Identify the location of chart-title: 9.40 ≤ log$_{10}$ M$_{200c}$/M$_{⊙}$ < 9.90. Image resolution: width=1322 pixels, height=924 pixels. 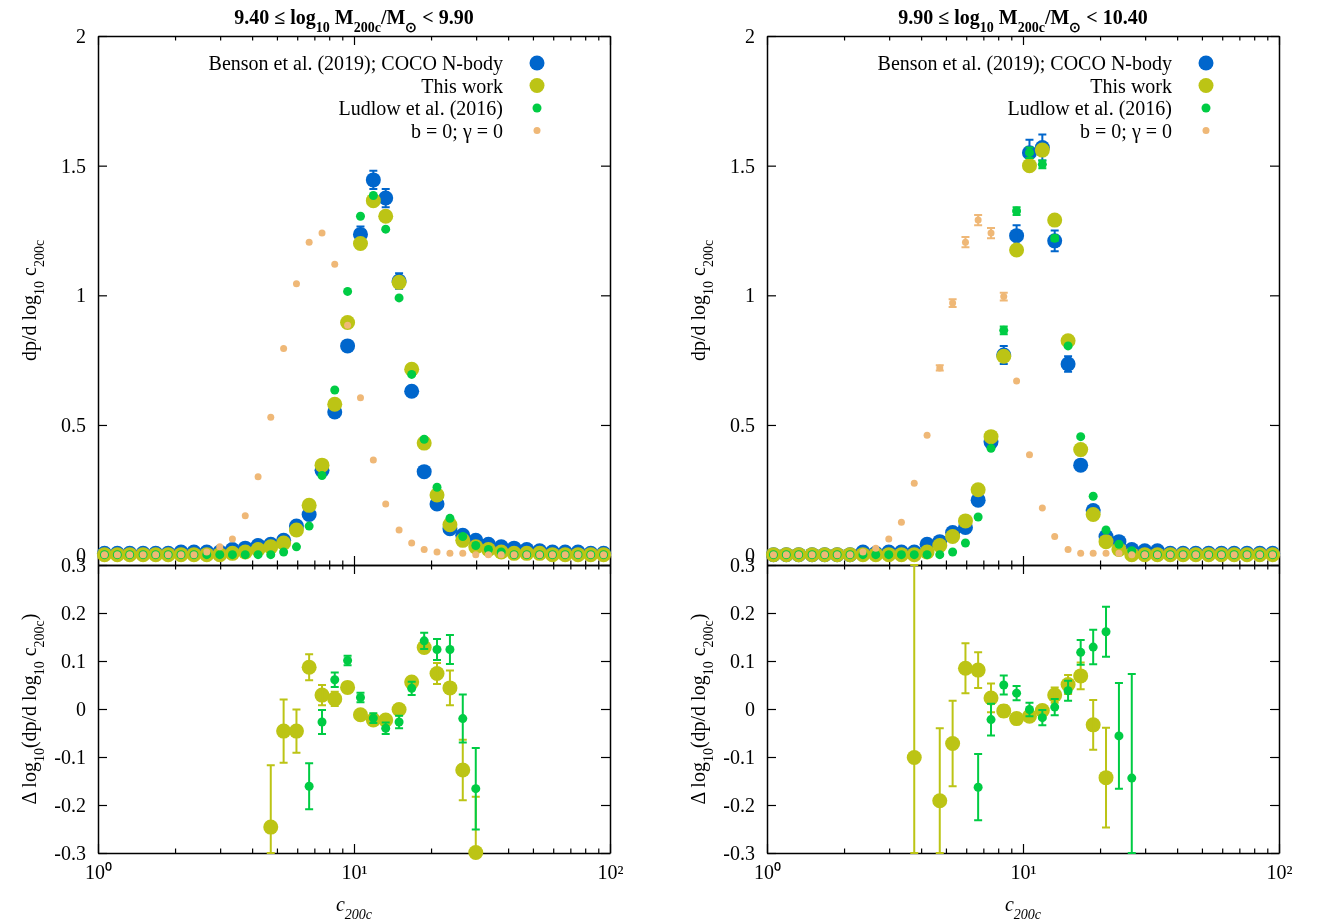
(354, 20).